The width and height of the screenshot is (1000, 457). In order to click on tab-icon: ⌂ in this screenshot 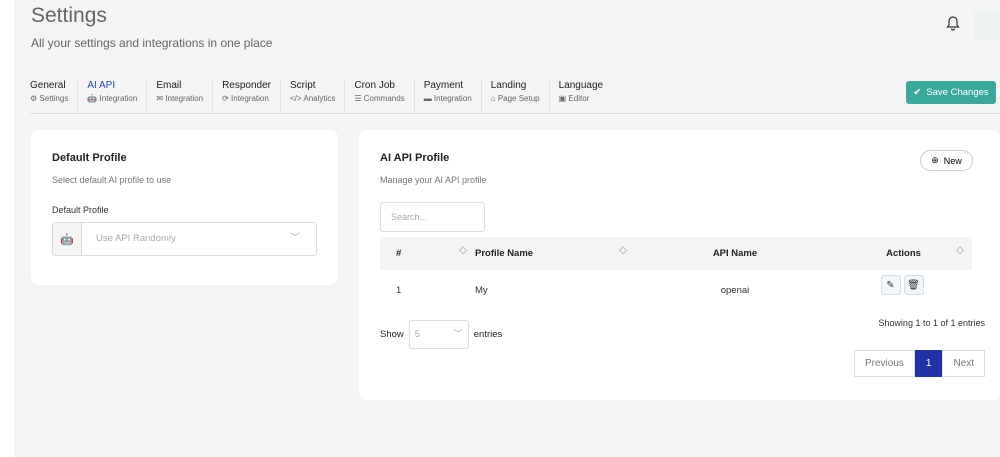, I will do `click(493, 98)`.